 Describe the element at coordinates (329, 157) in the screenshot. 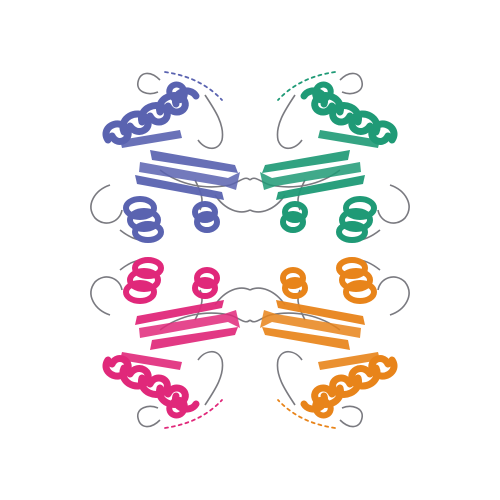

I see `chain-b-ribbon` at that location.